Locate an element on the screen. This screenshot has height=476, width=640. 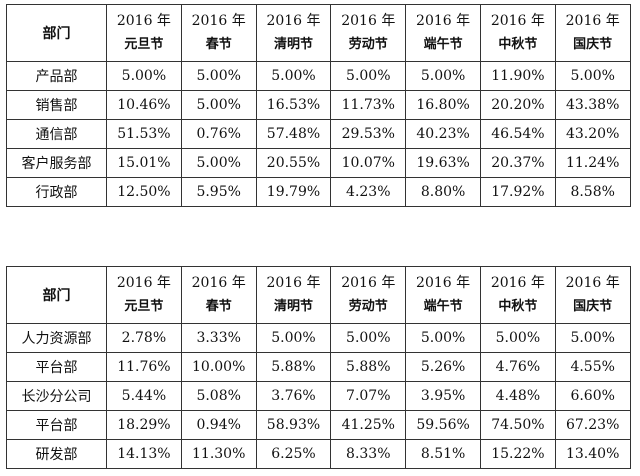
value-cell: 4.76% is located at coordinates (517, 367).